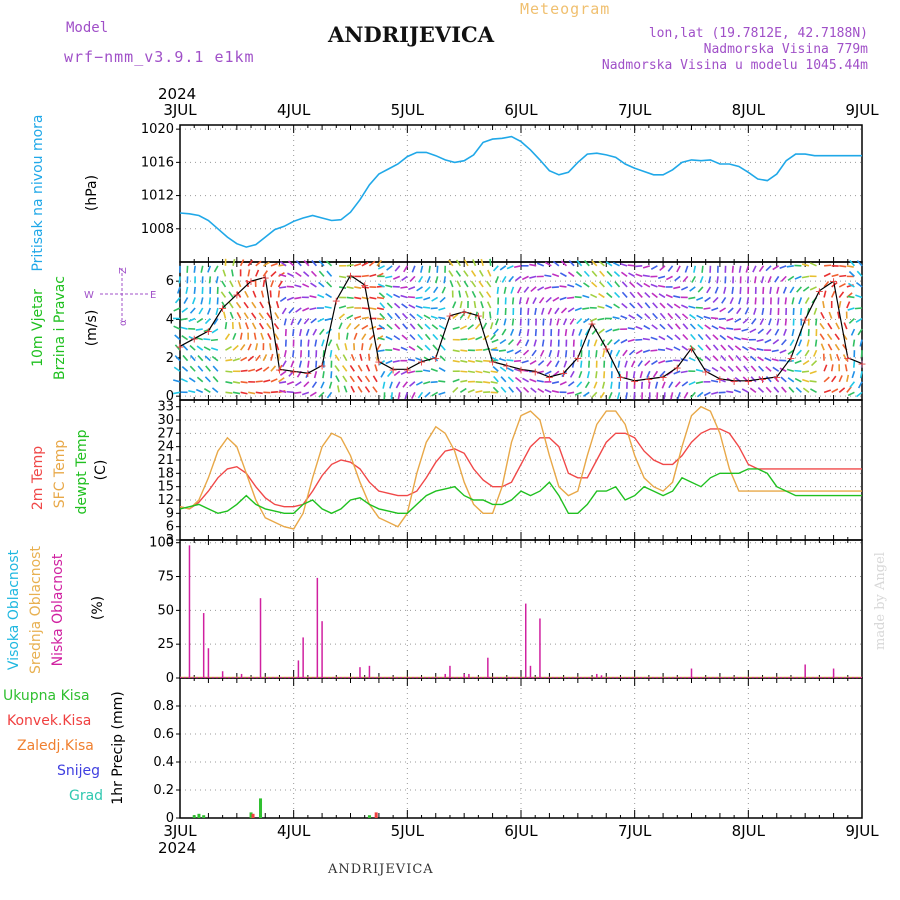 This screenshot has height=900, width=900. What do you see at coordinates (60, 328) in the screenshot?
I see `wind-axis-sublabel: Brzina i Pravac` at bounding box center [60, 328].